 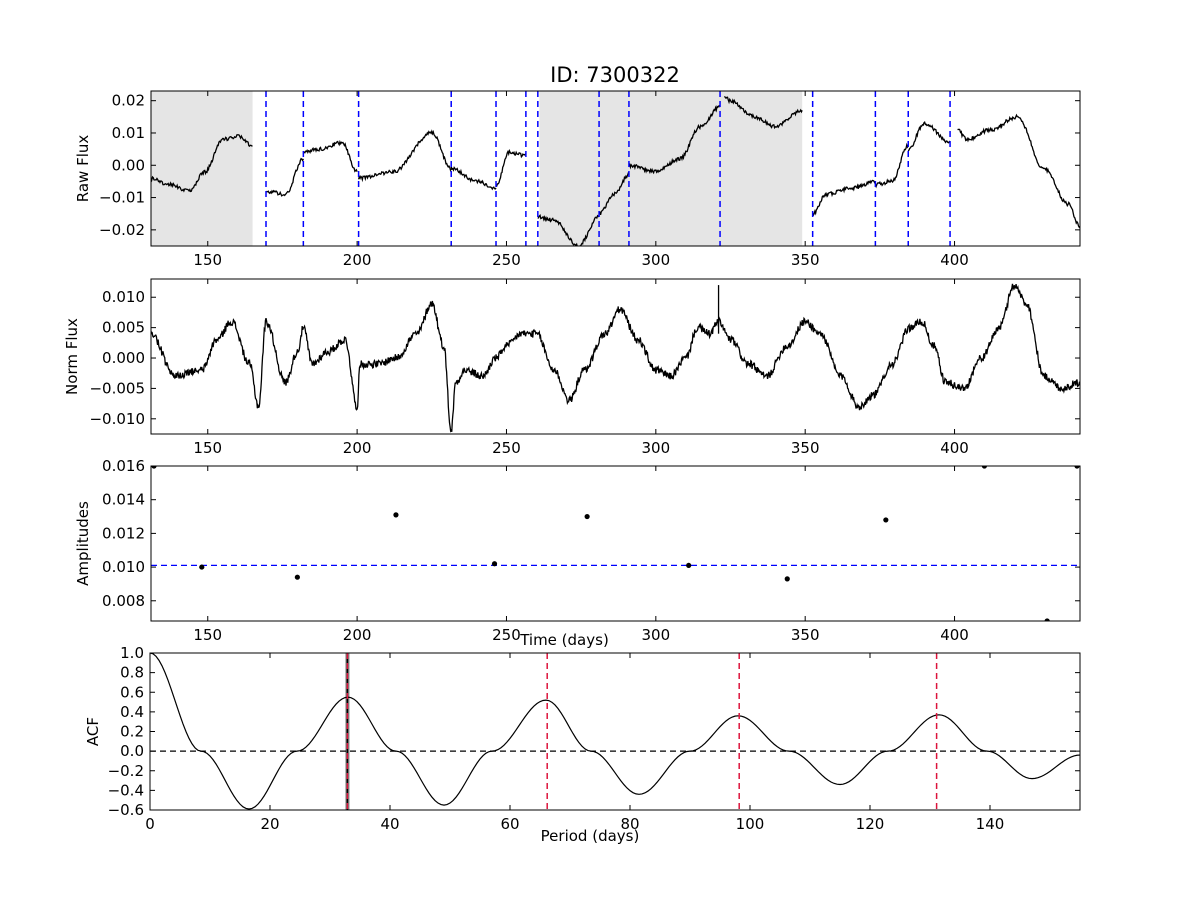 What do you see at coordinates (150, 824) in the screenshot?
I see `acf-xtick-label: 0` at bounding box center [150, 824].